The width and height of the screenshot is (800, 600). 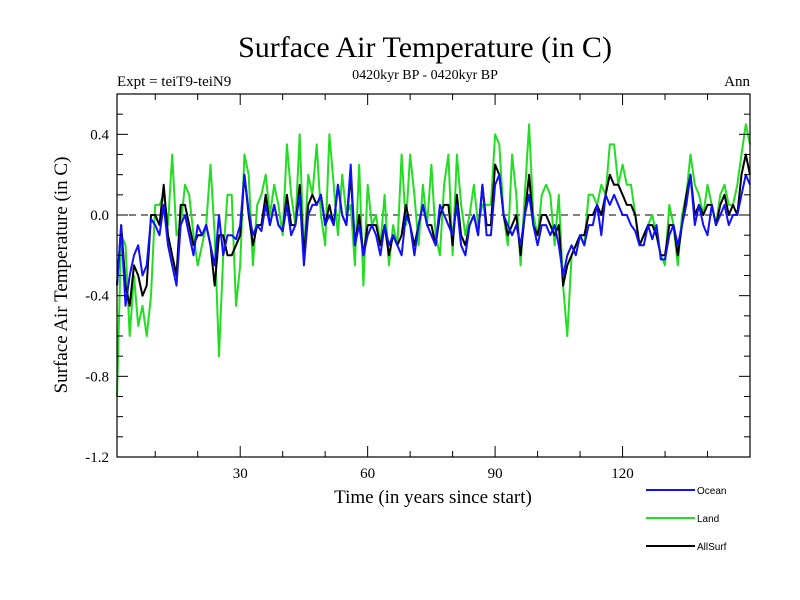 What do you see at coordinates (711, 491) in the screenshot?
I see `legend-label-ocean: Ocean` at bounding box center [711, 491].